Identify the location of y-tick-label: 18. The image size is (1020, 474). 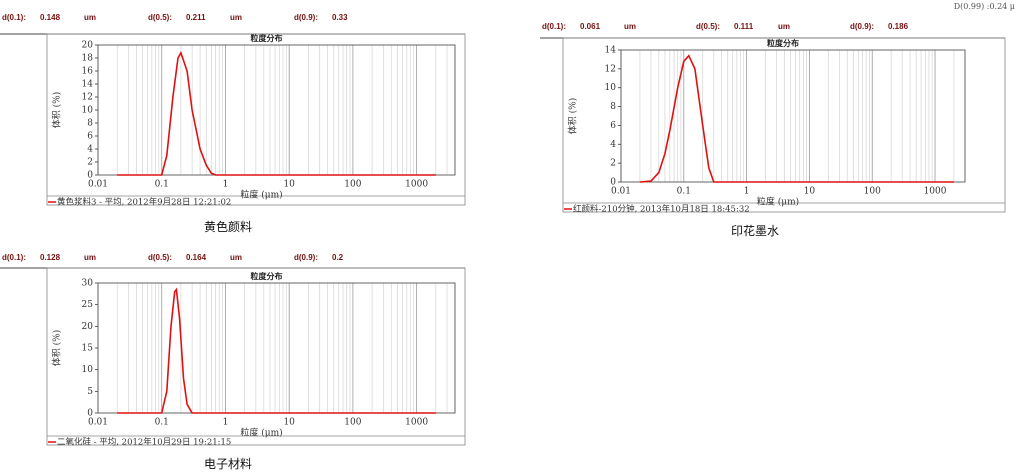
(88, 59).